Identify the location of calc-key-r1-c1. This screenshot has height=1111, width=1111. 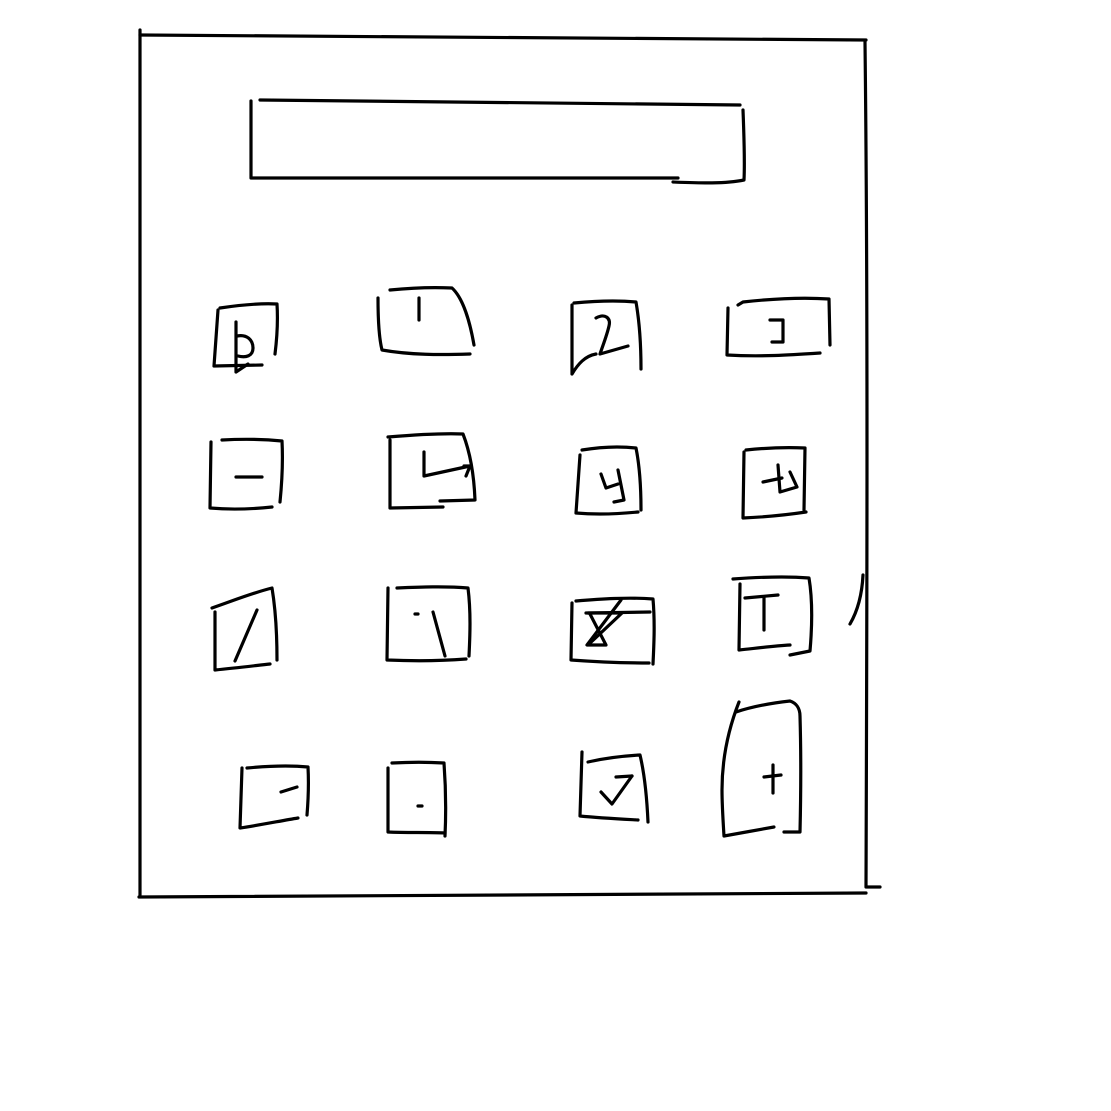
(245, 338).